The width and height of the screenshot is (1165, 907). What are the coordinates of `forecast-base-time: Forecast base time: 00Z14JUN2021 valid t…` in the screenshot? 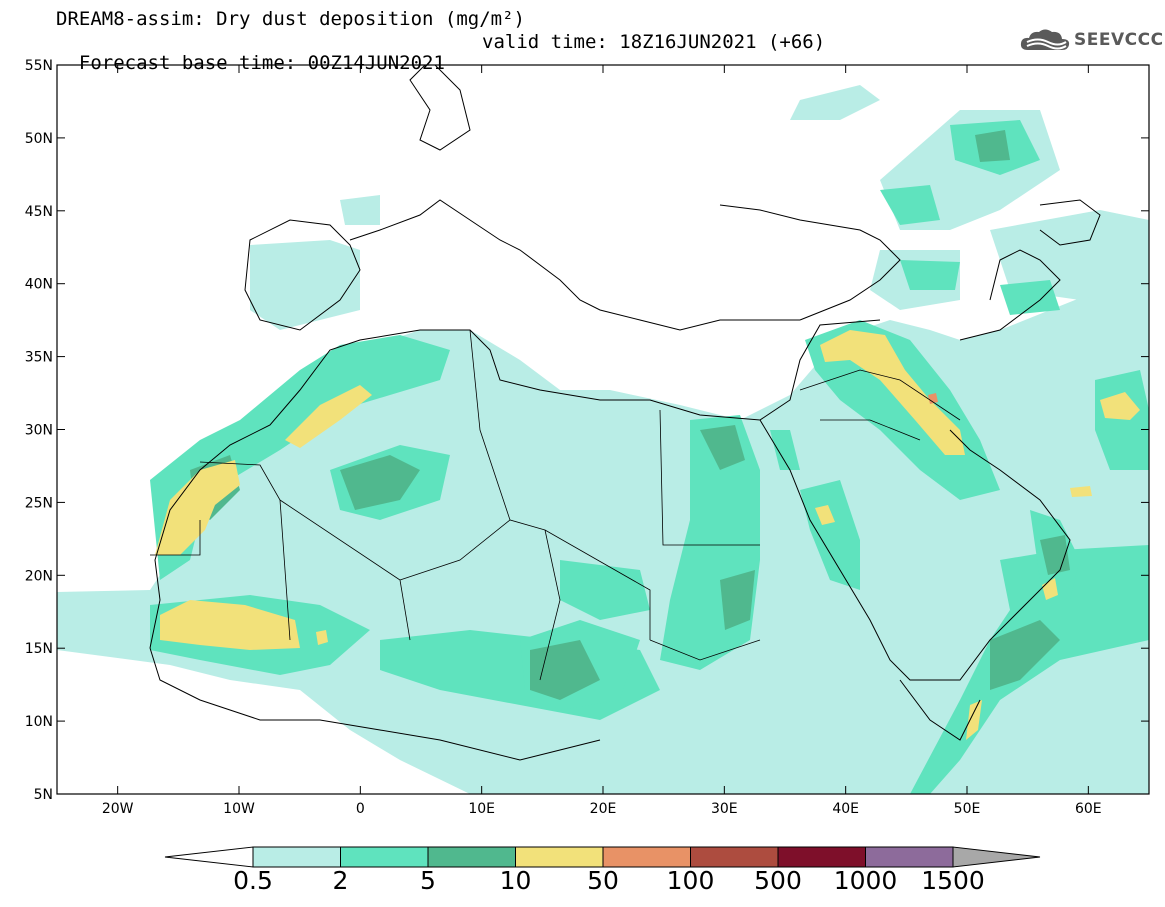 It's located at (440, 63).